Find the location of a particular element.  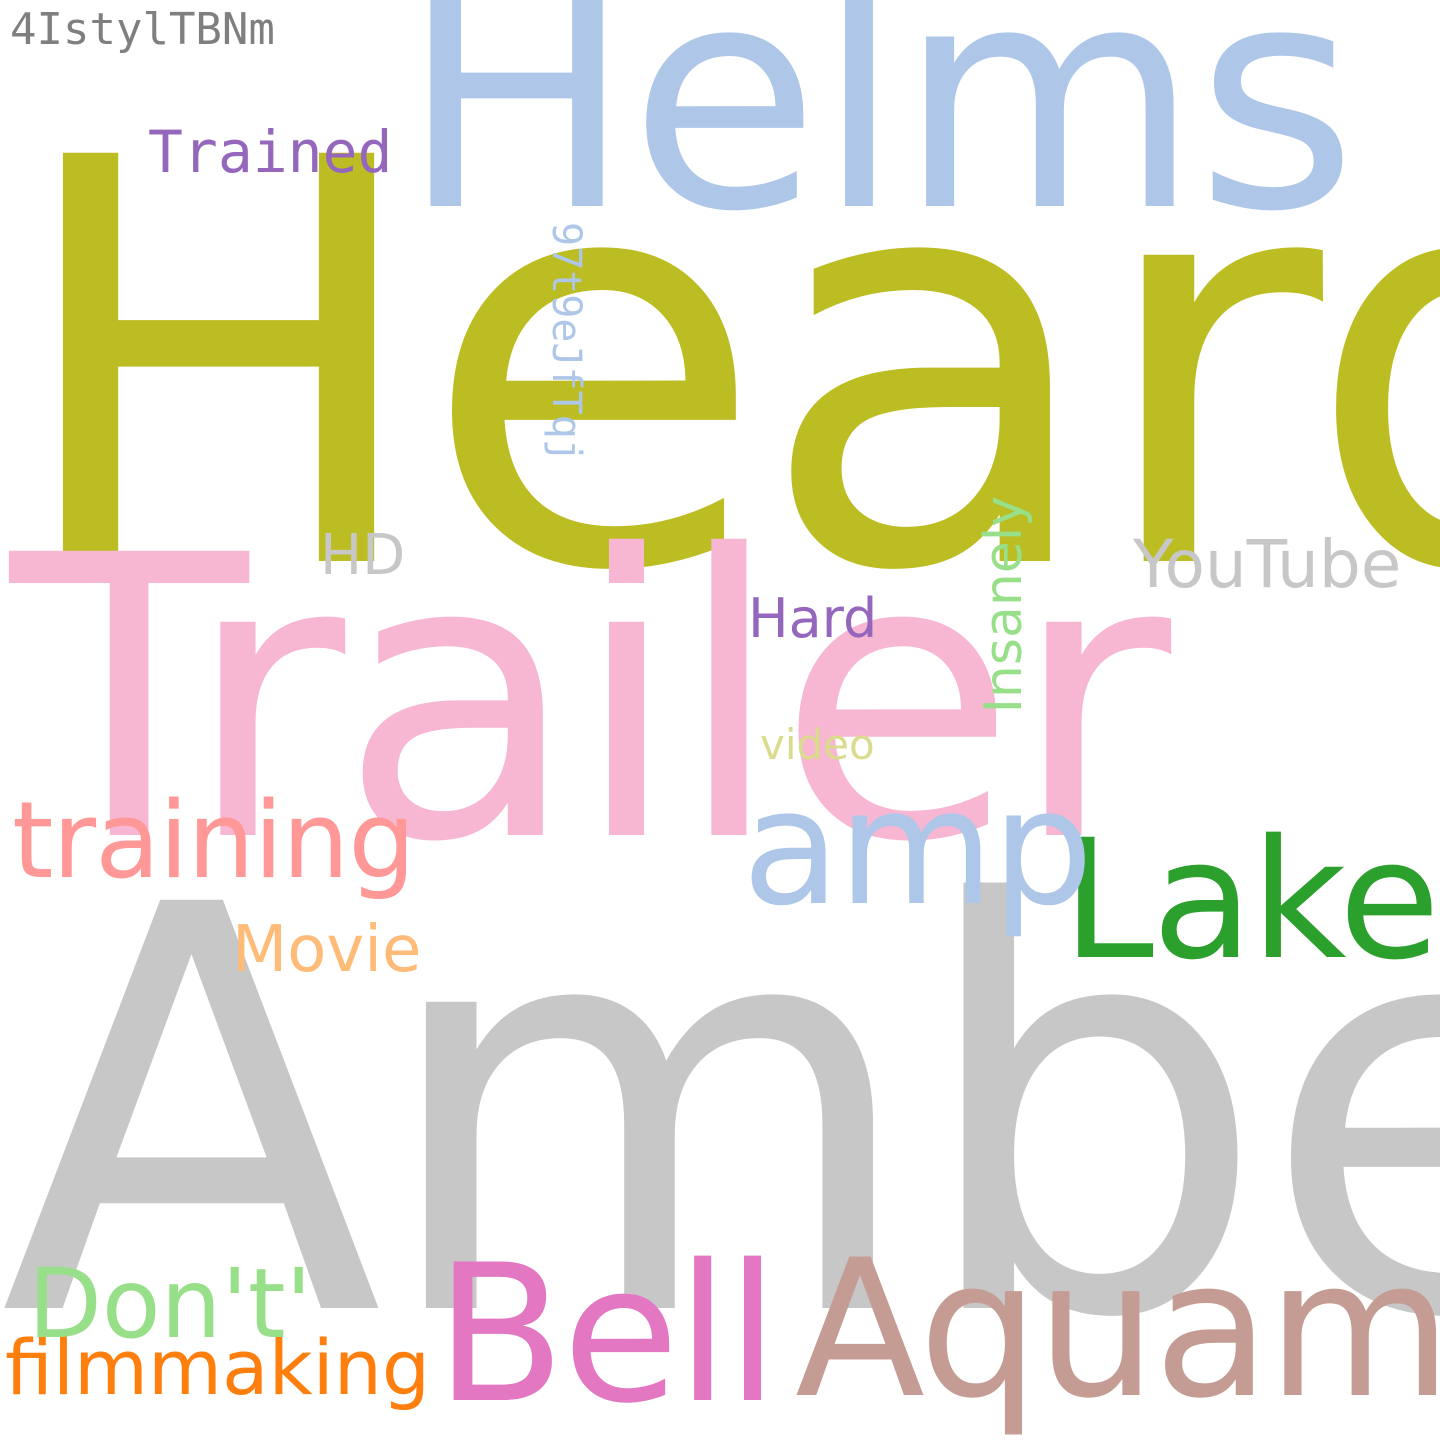

word-amp: amp is located at coordinates (917, 847).